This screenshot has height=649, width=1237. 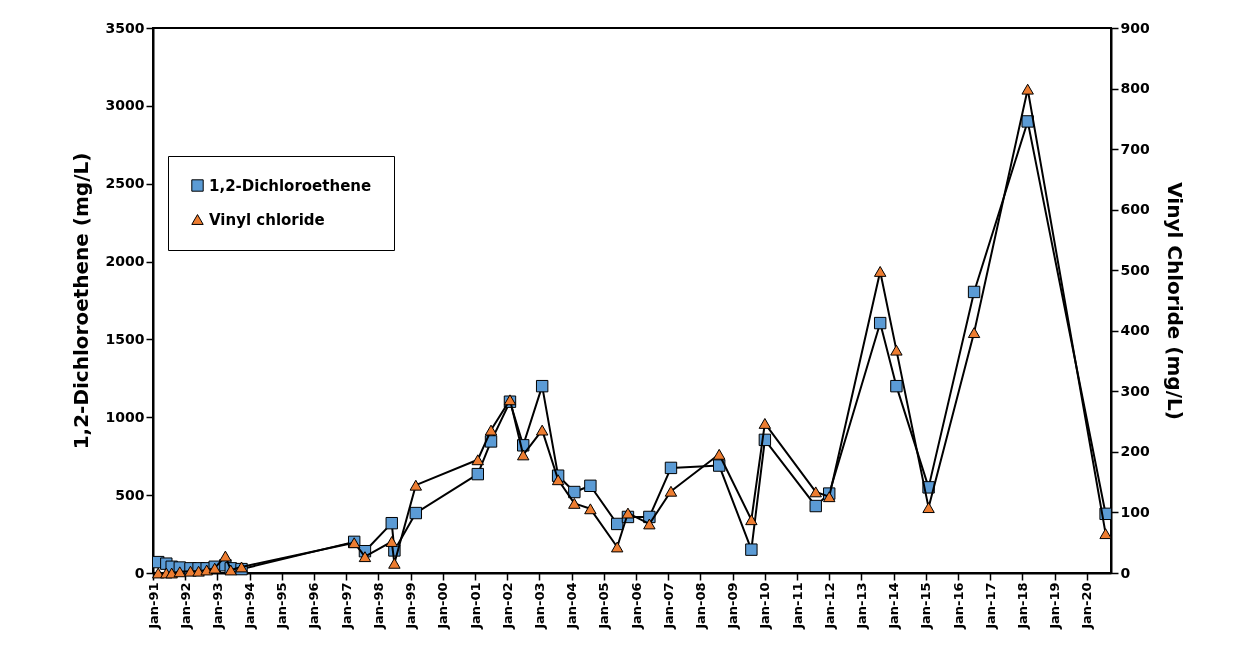 I want to click on x-tick-label: Jan-98, so click(x=378, y=606).